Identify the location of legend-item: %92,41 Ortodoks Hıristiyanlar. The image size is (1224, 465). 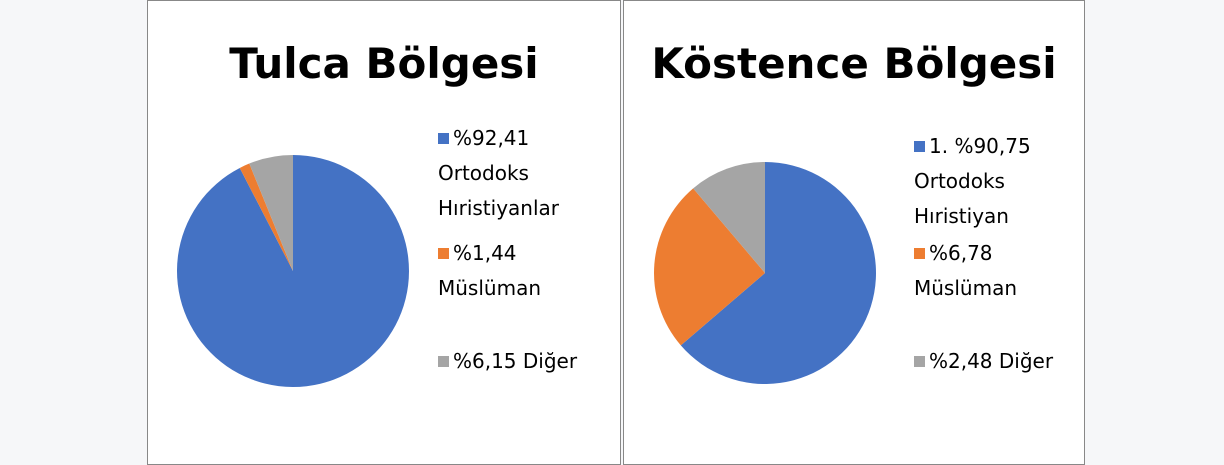
(518, 173).